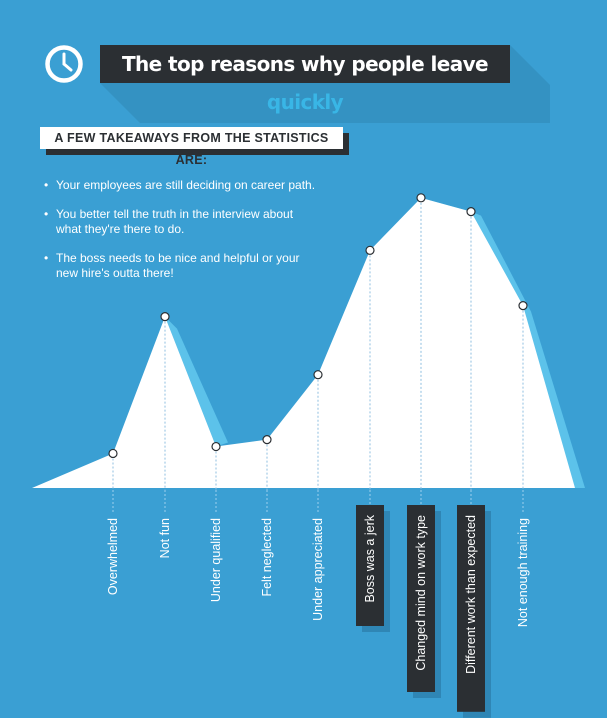 The image size is (607, 718). Describe the element at coordinates (421, 593) in the screenshot. I see `x-tick-label: Changed mind on work type` at that location.